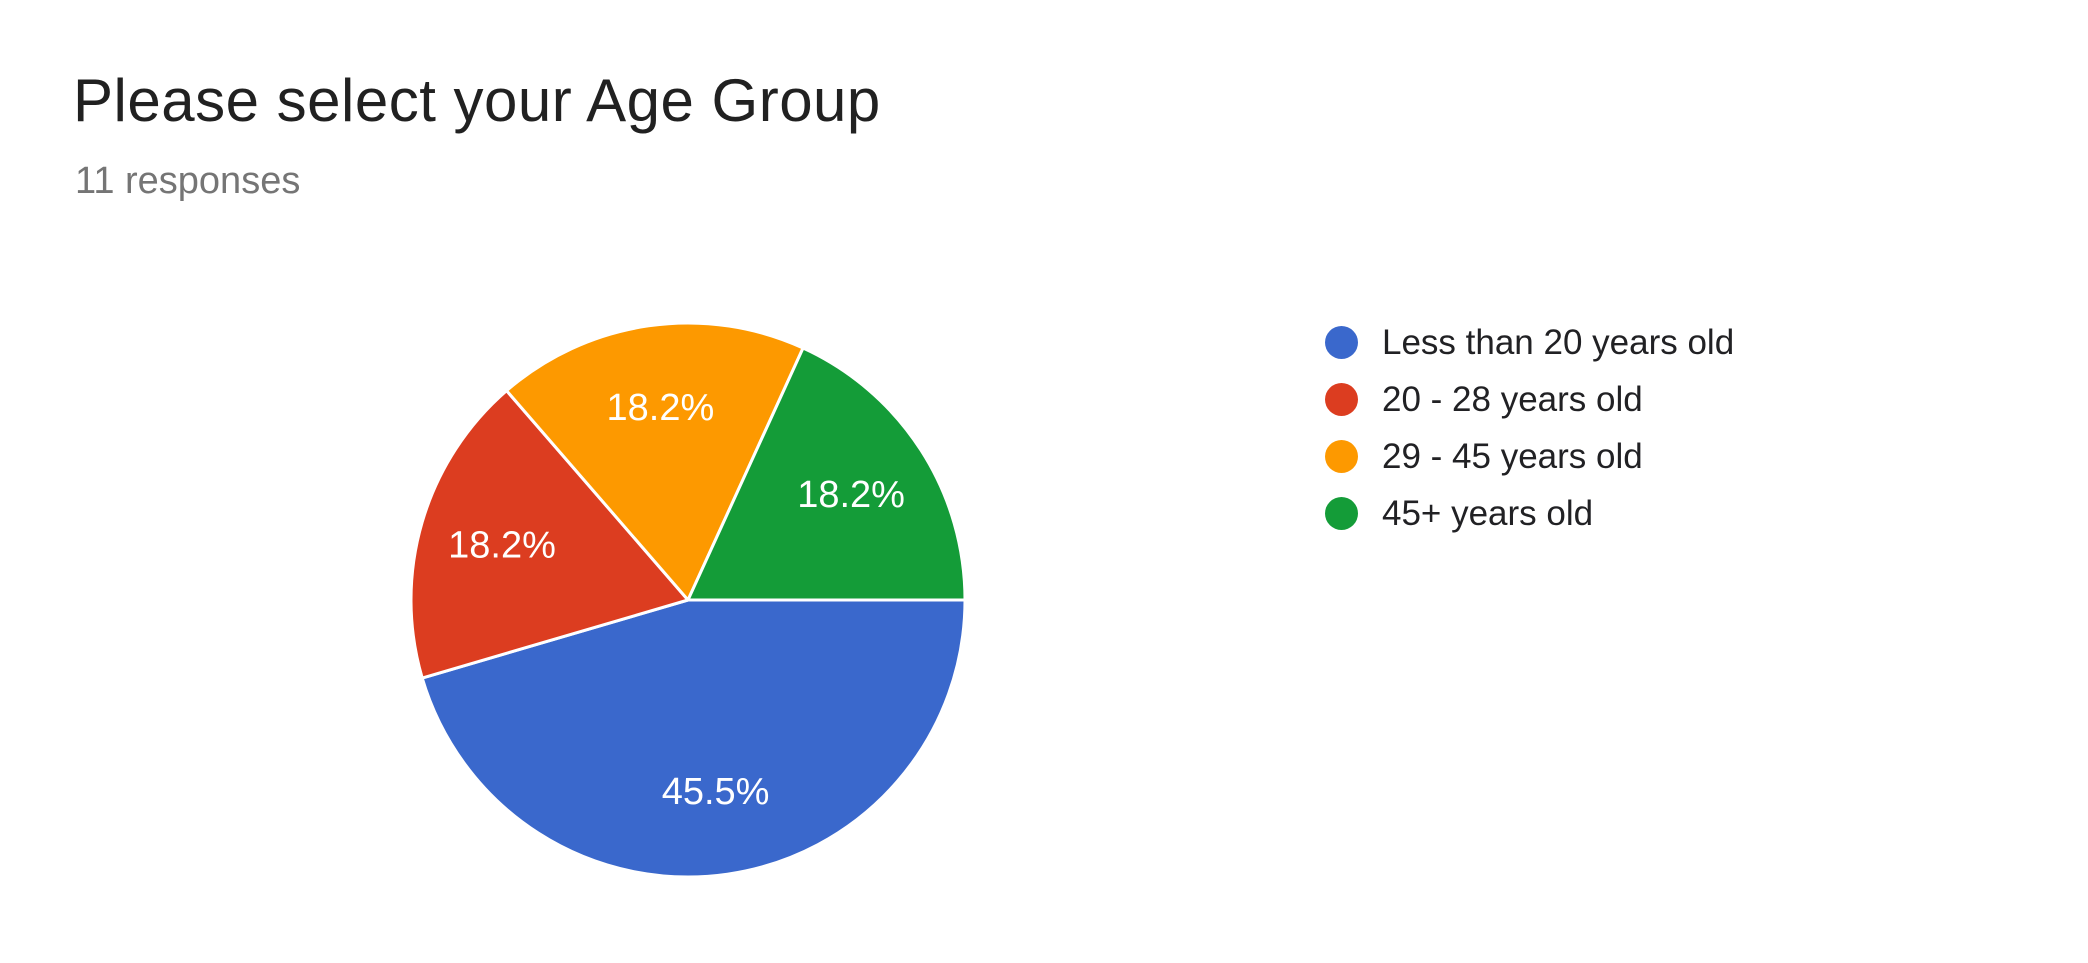 This screenshot has width=2088, height=963. What do you see at coordinates (477, 100) in the screenshot?
I see `question-title: Please select your Age Group` at bounding box center [477, 100].